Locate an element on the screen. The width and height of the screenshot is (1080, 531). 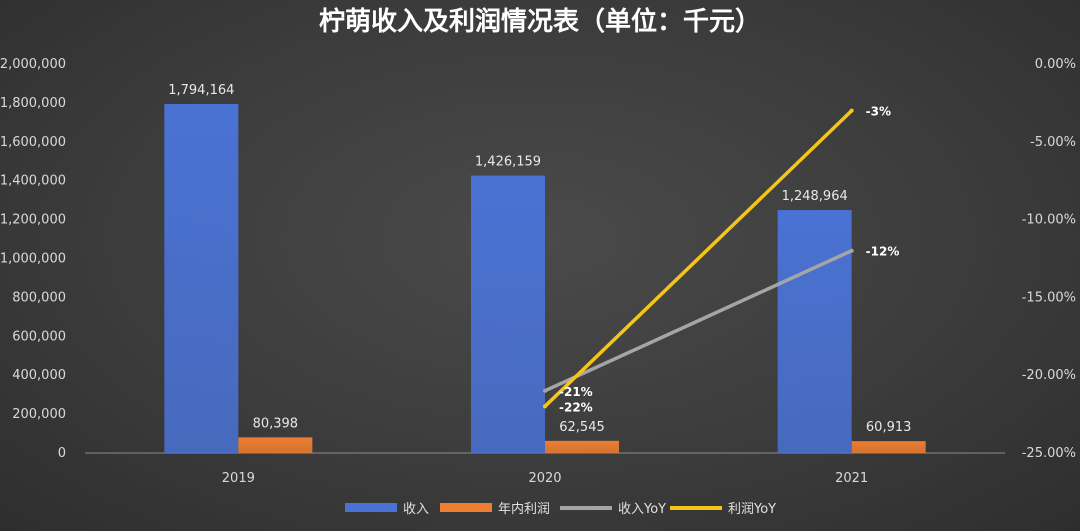
yoy-data-label: -22% is located at coordinates (576, 407).